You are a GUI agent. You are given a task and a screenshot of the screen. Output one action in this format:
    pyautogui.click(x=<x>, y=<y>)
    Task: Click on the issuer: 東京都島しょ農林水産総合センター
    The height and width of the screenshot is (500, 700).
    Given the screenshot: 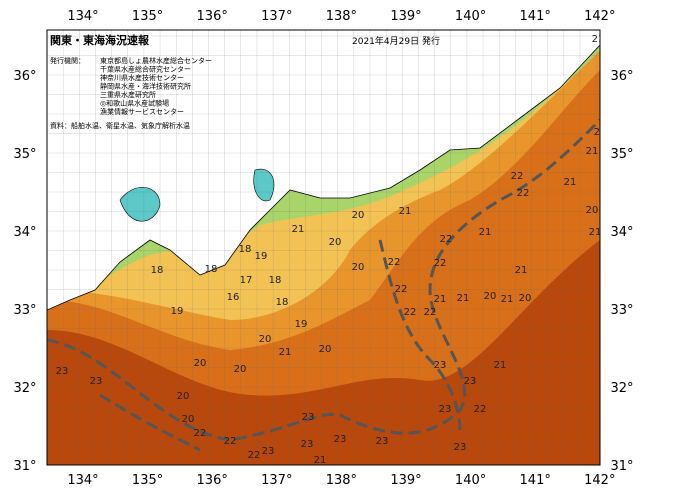 What is the action you would take?
    pyautogui.click(x=156, y=60)
    